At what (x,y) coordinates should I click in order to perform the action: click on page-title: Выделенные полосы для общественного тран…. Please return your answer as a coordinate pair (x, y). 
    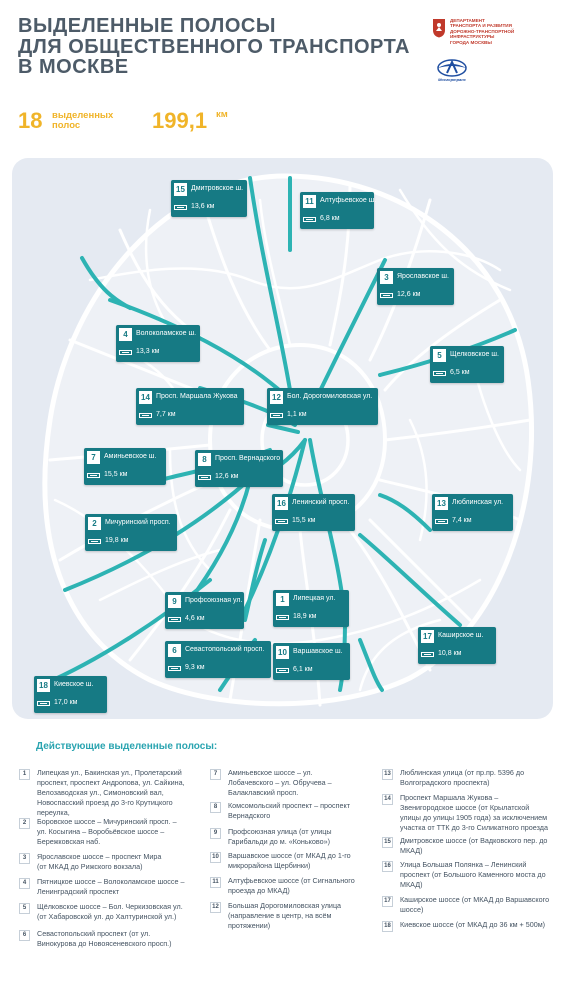
    Looking at the image, I should click on (214, 46).